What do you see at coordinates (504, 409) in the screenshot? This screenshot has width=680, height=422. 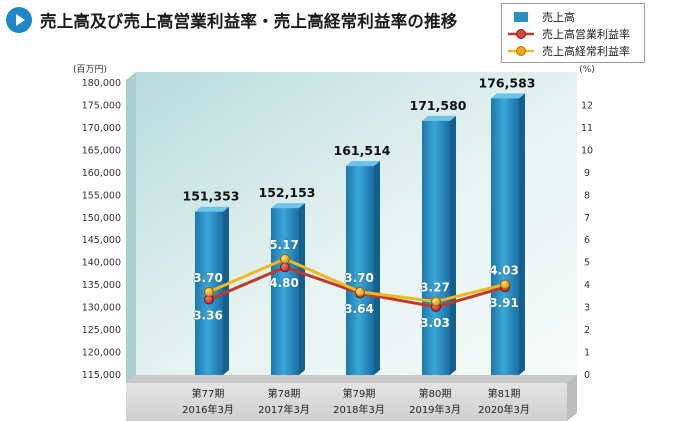 I see `category-date-label: 2020年3月` at bounding box center [504, 409].